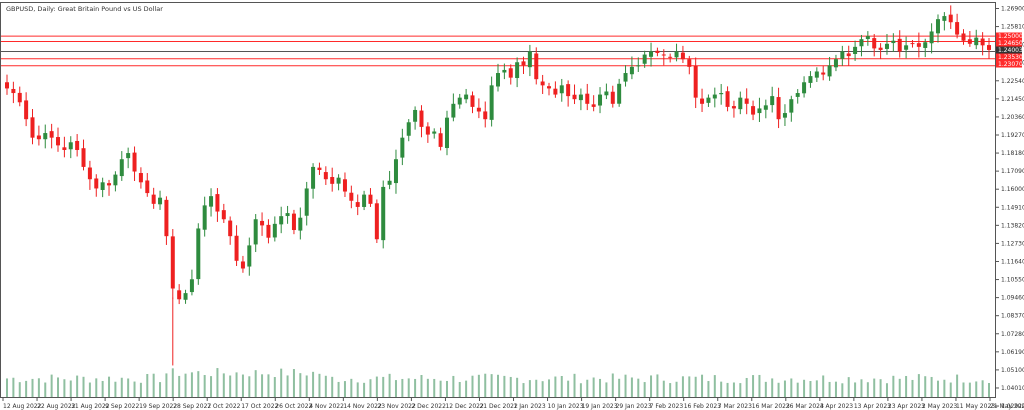 This screenshot has height=410, width=1024. I want to click on level-lines, so click(498, 51).